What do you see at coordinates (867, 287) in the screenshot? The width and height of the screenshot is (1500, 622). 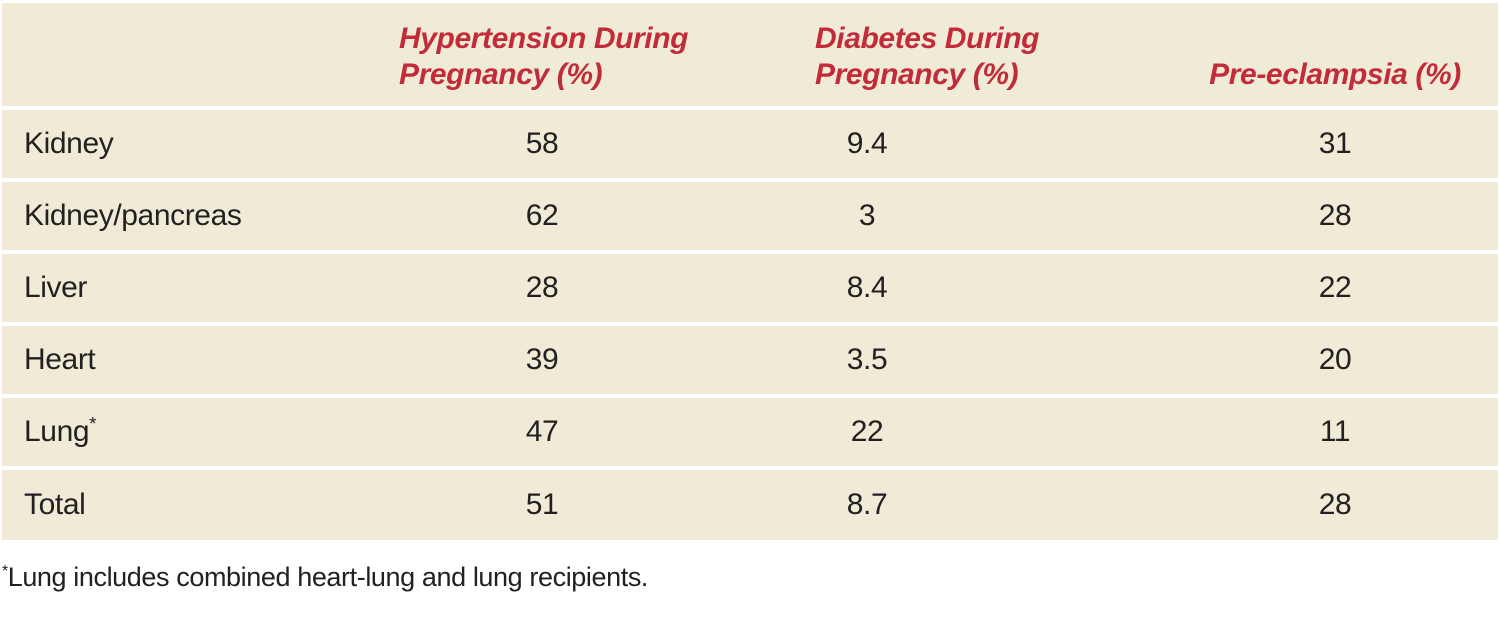 I see `diabetes-value: 8.4` at bounding box center [867, 287].